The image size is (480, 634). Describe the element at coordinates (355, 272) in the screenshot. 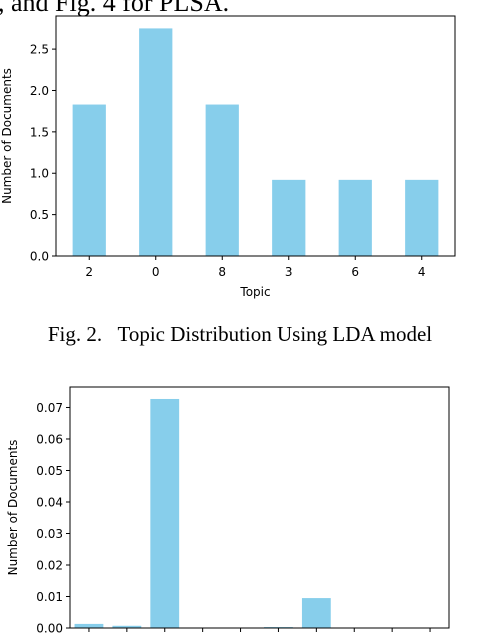

I see `x-tick-label: 6` at that location.